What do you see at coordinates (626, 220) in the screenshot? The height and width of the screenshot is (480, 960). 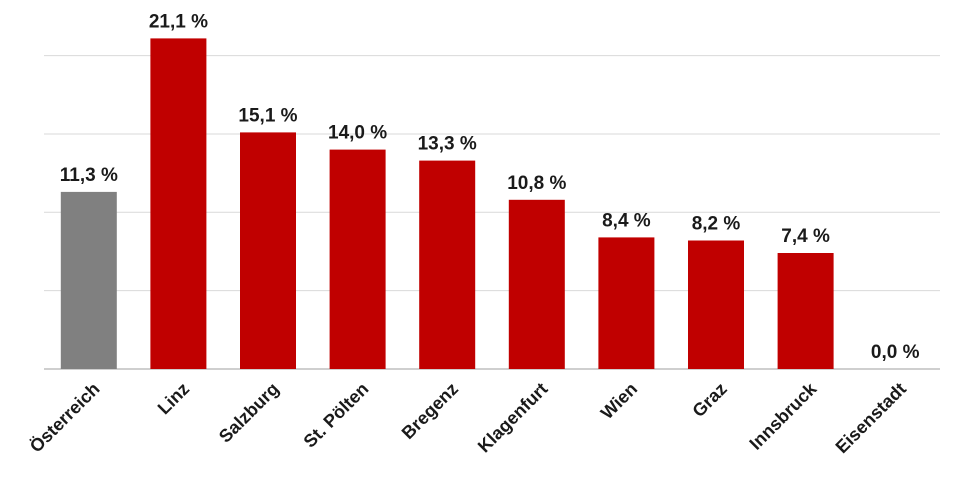 I see `value-label-6: 8,4 %` at bounding box center [626, 220].